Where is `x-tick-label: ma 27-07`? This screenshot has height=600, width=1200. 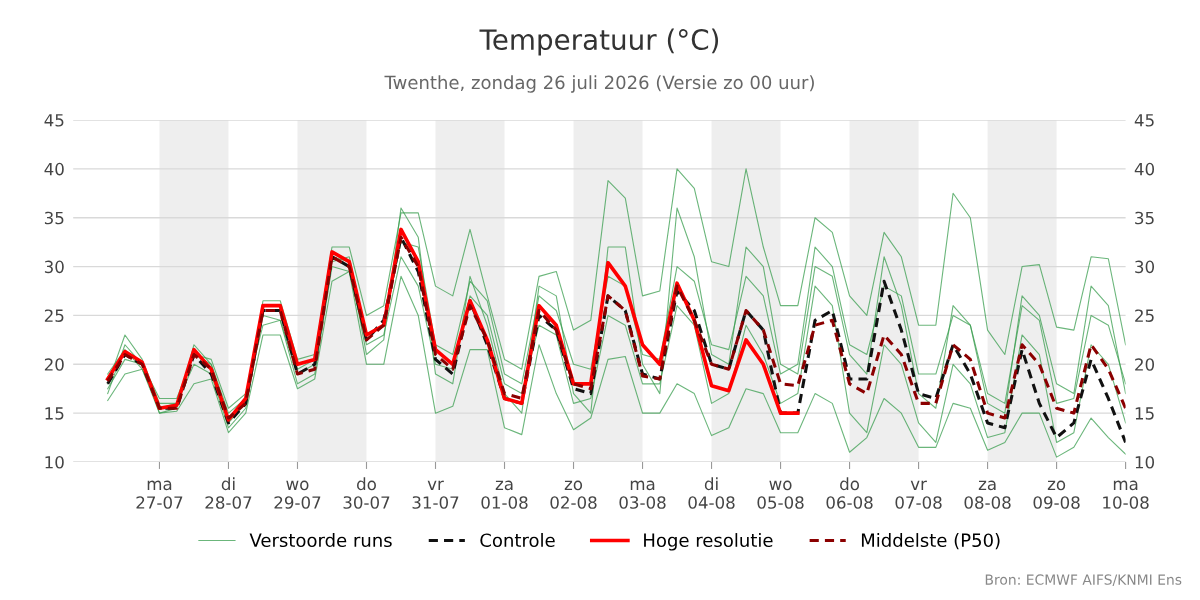
x-tick-label: ma 27-07 is located at coordinates (159, 494).